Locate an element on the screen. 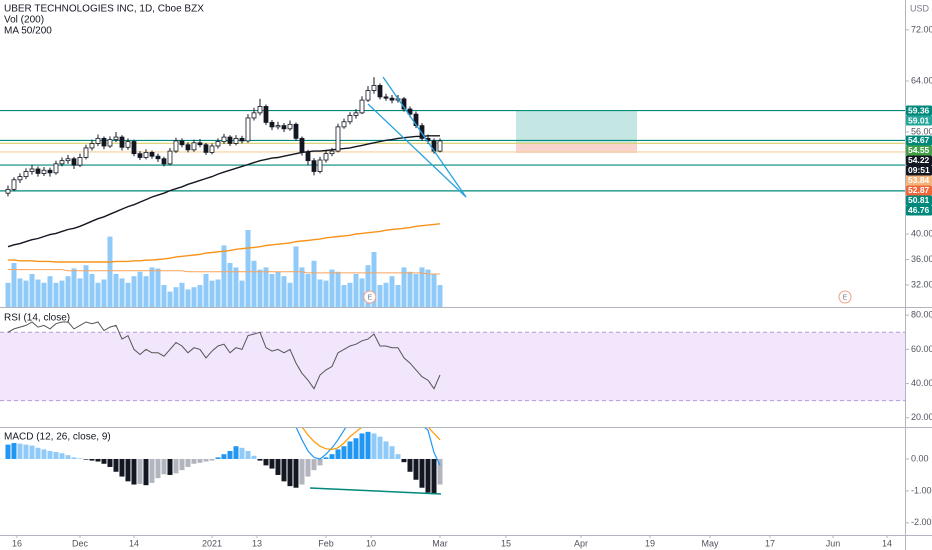 This screenshot has height=550, width=932. symbol-title: UBER TECHNOLOGIES INC, 1D, Cboe BZX is located at coordinates (104, 9).